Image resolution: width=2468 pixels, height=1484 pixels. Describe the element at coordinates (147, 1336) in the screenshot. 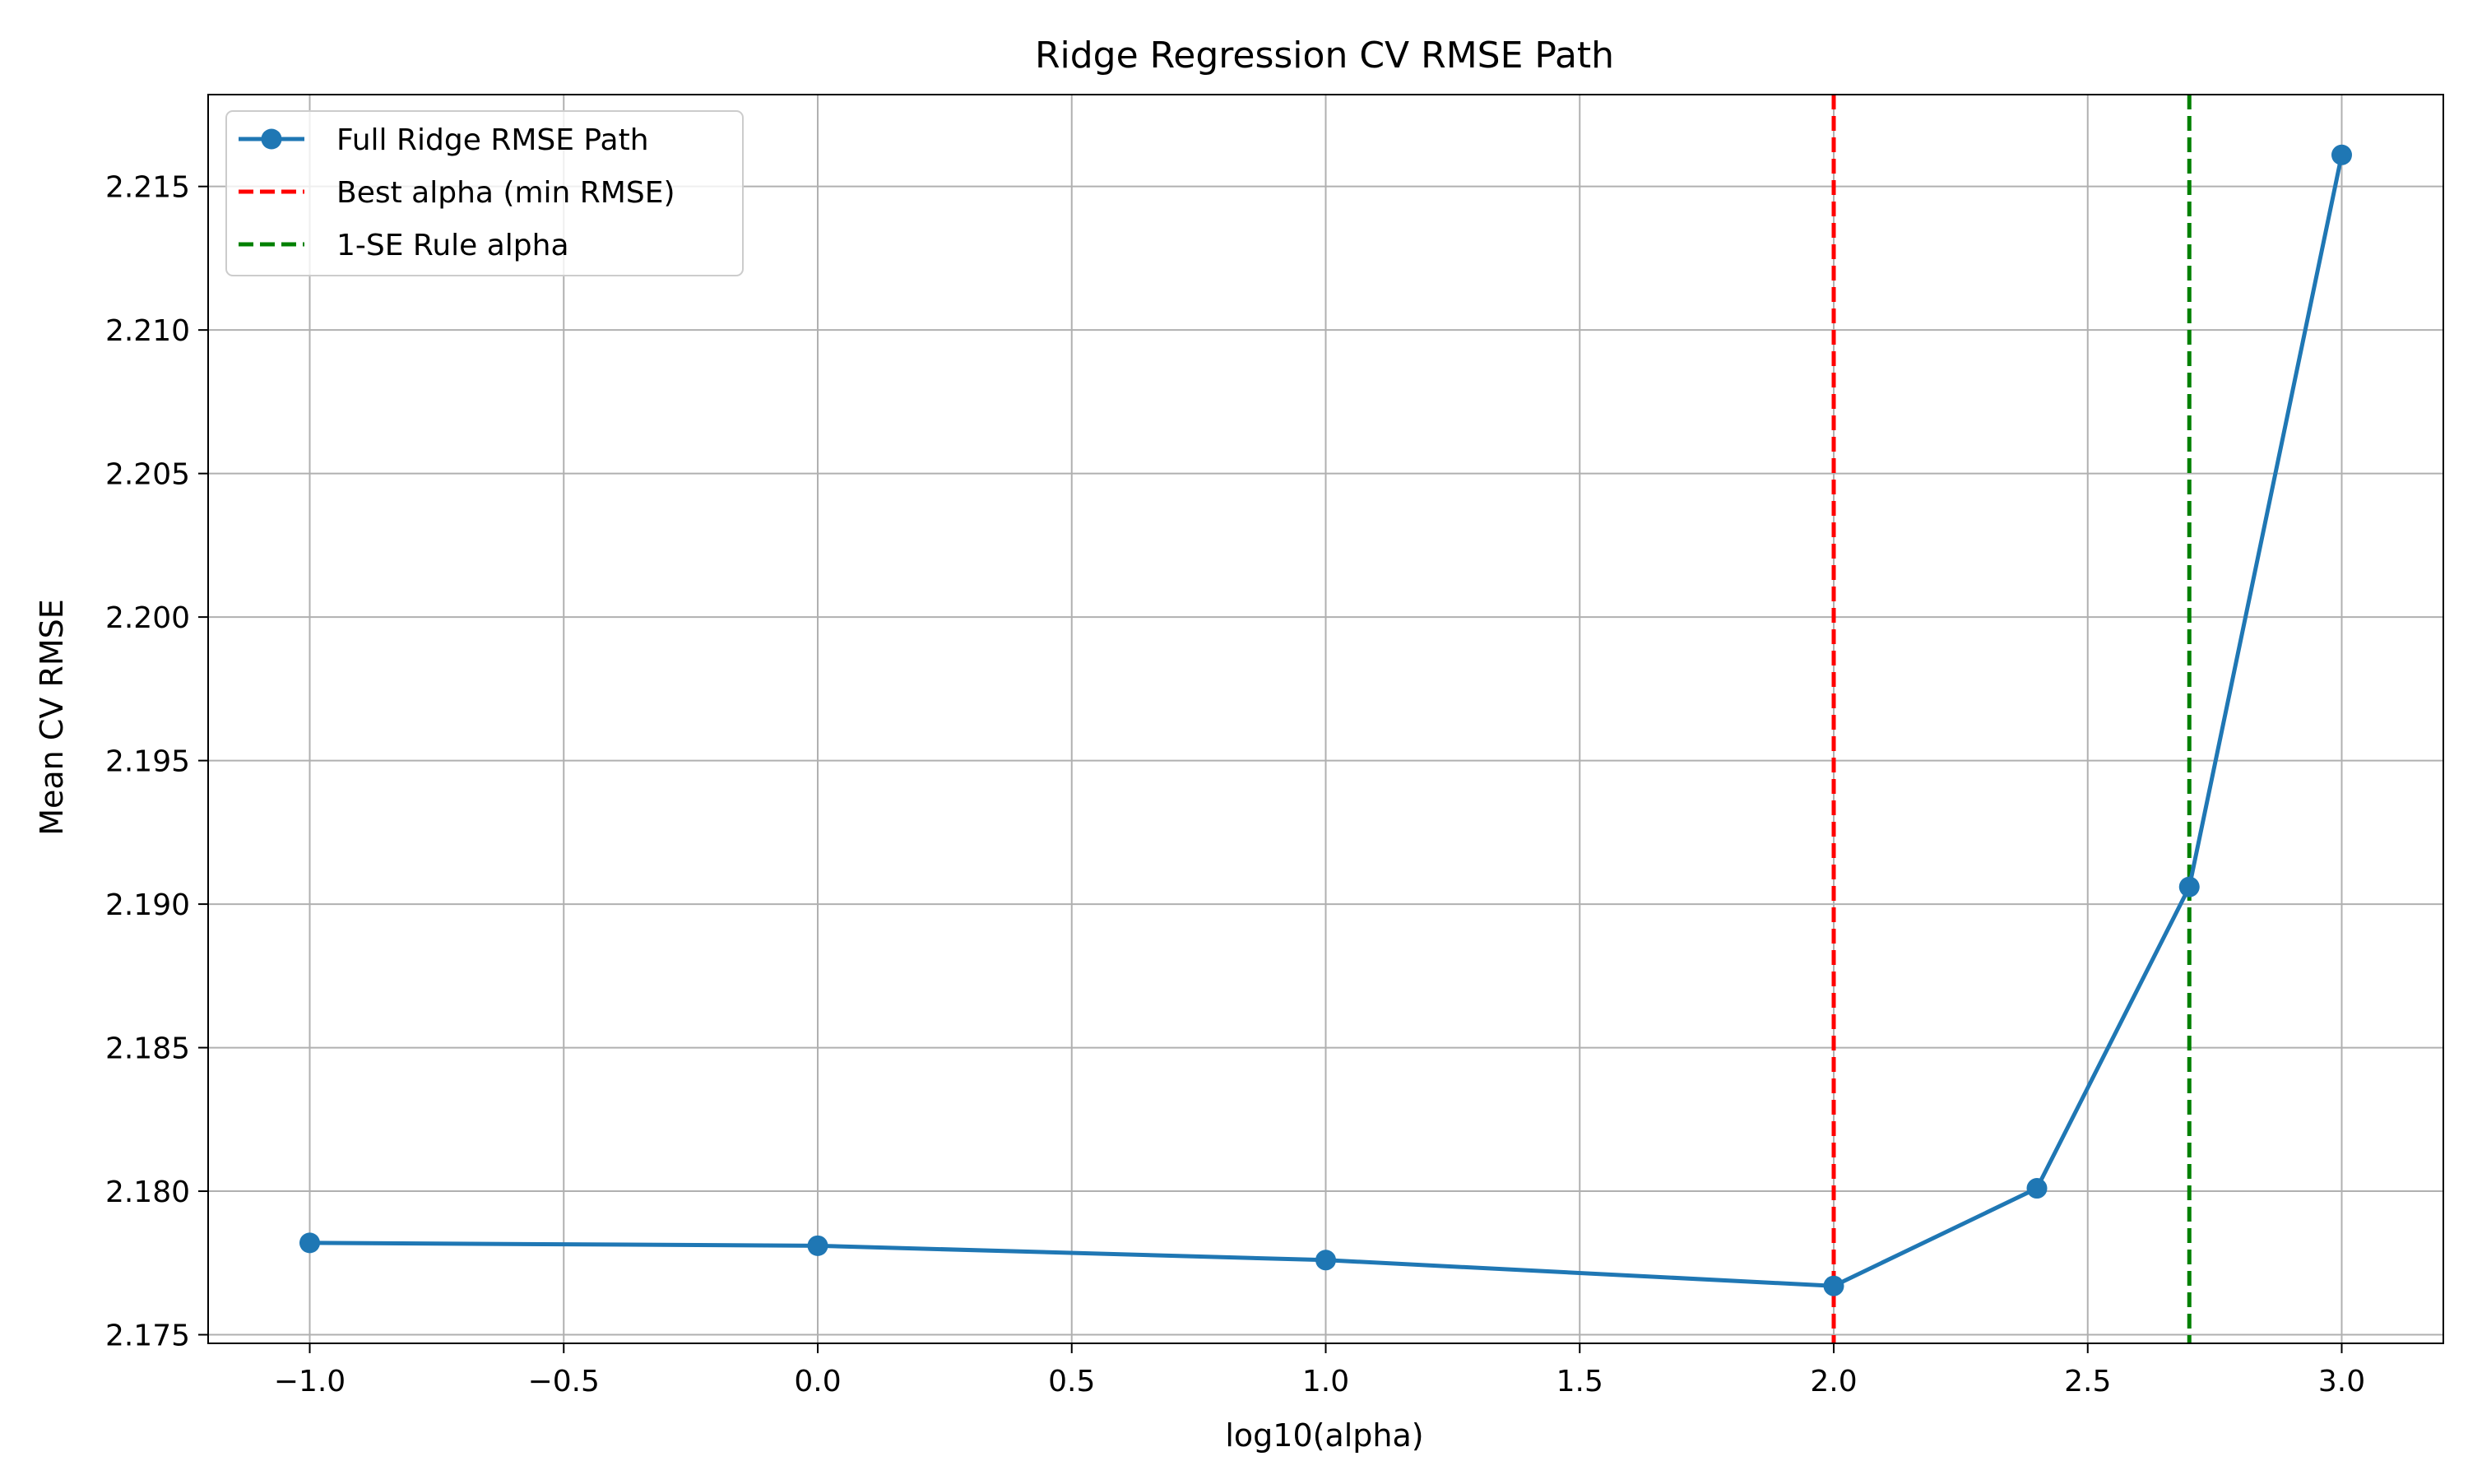

I see `y-tick-label: 2.175` at that location.